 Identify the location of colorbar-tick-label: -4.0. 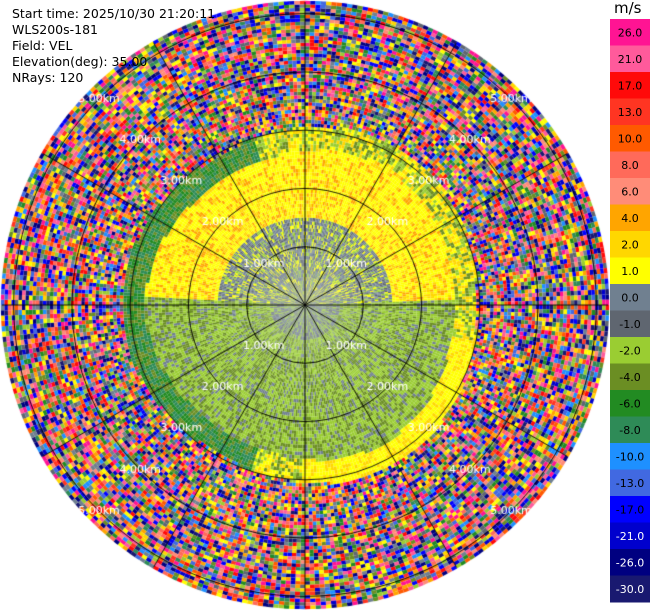
(629, 377).